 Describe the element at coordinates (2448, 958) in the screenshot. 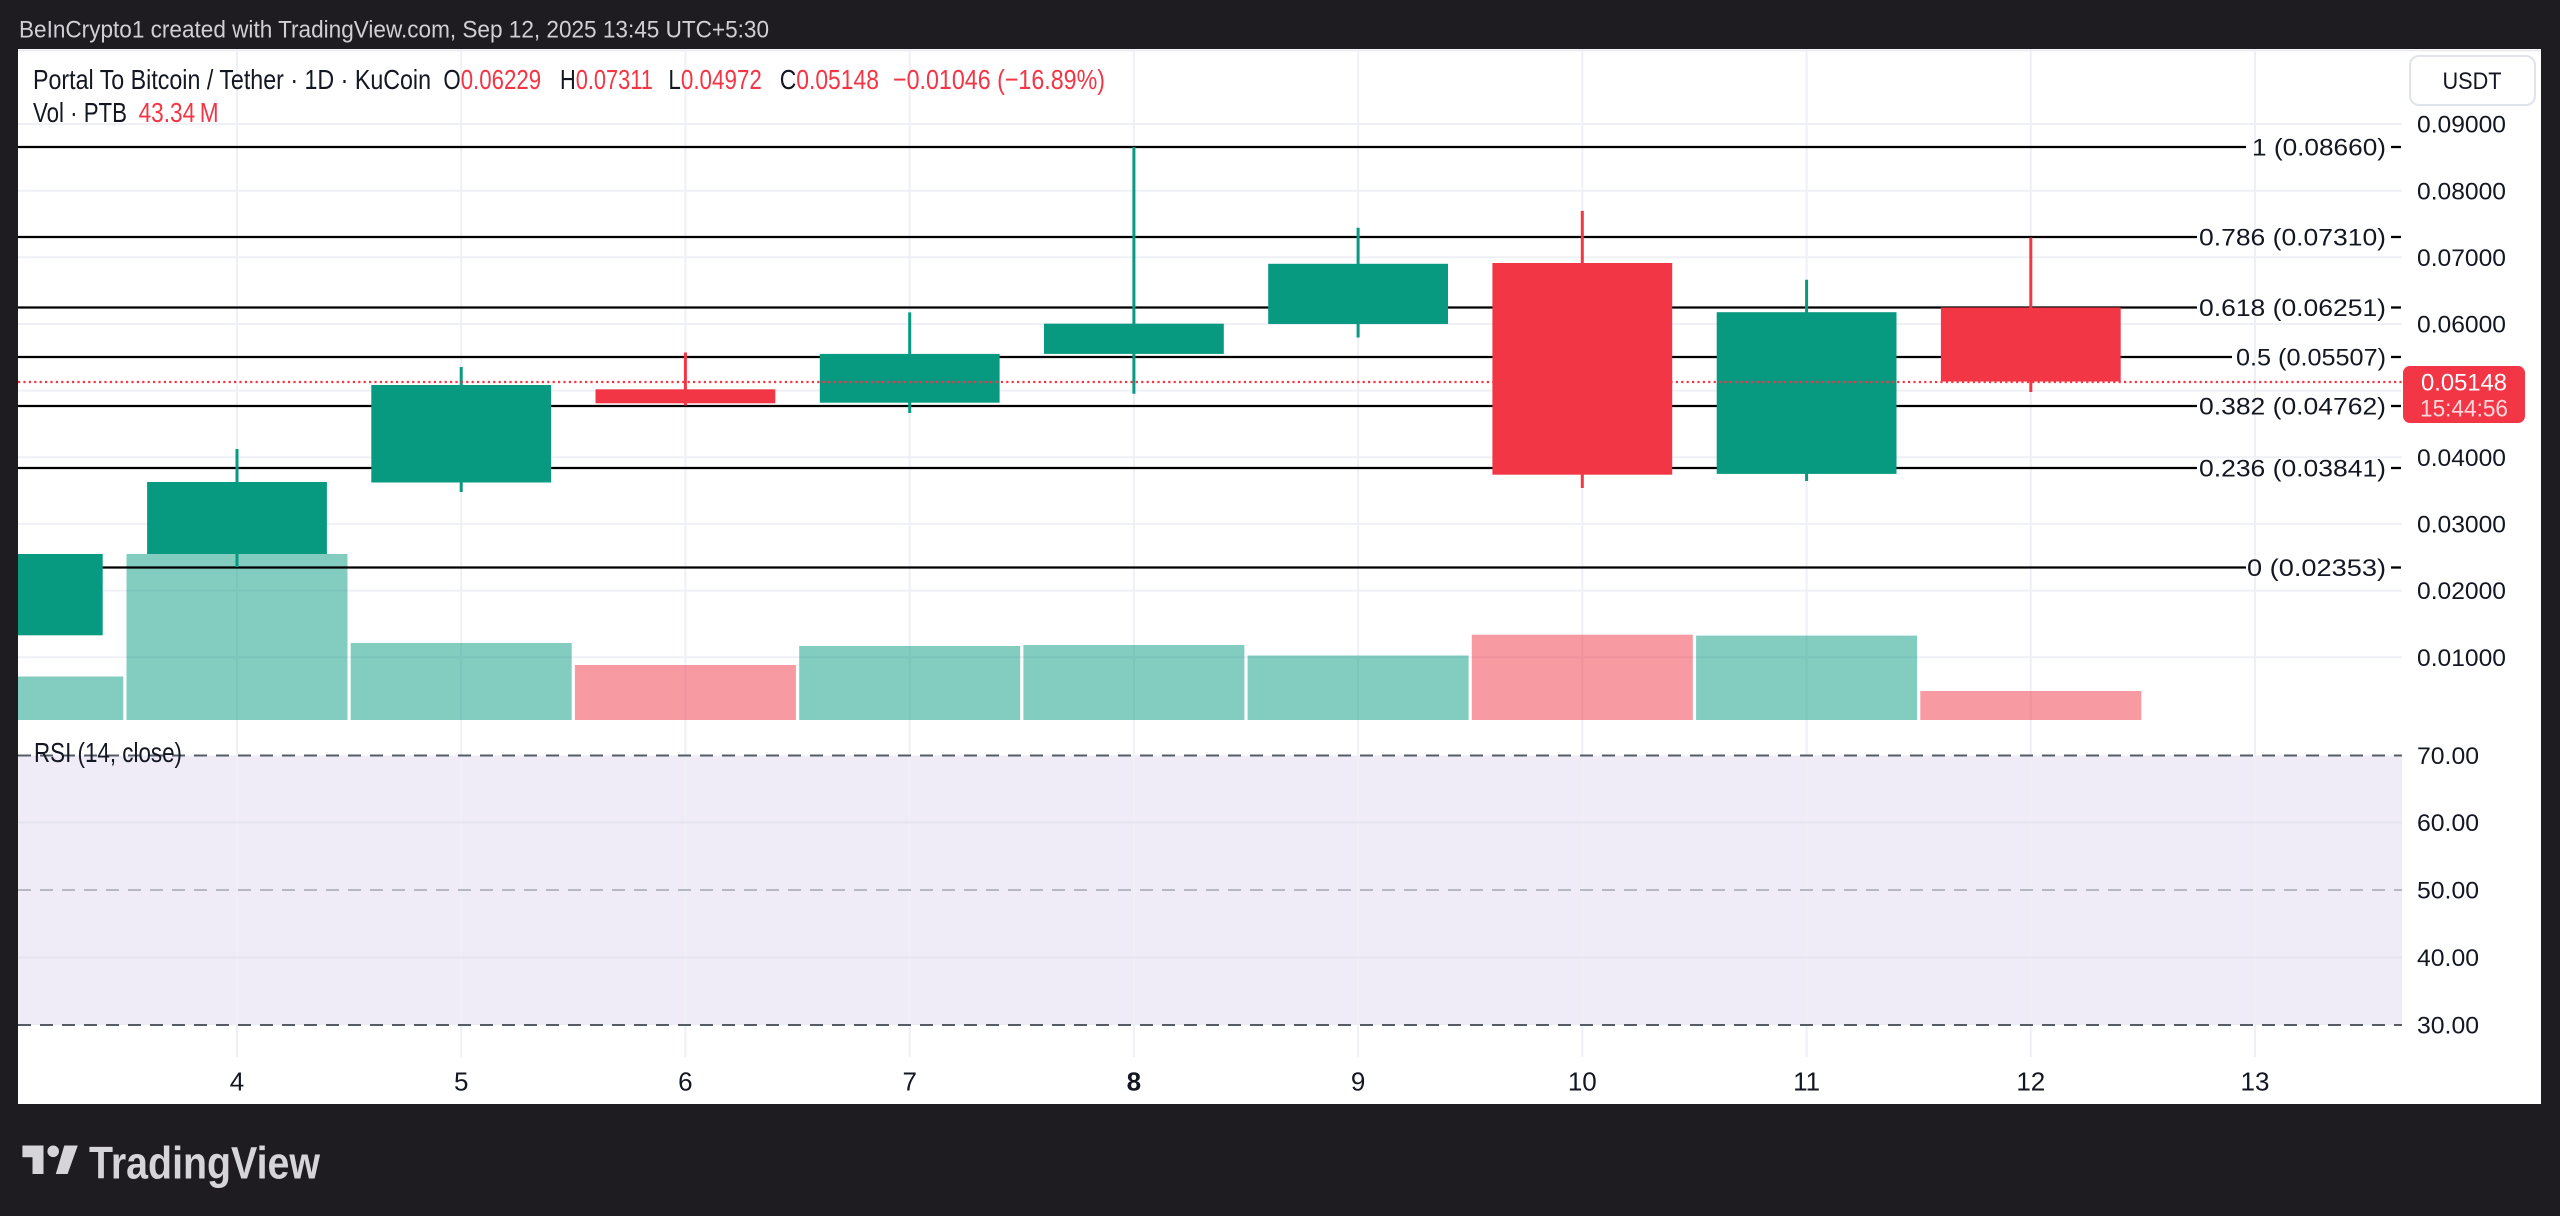

I see `svg-text: 40.00` at that location.